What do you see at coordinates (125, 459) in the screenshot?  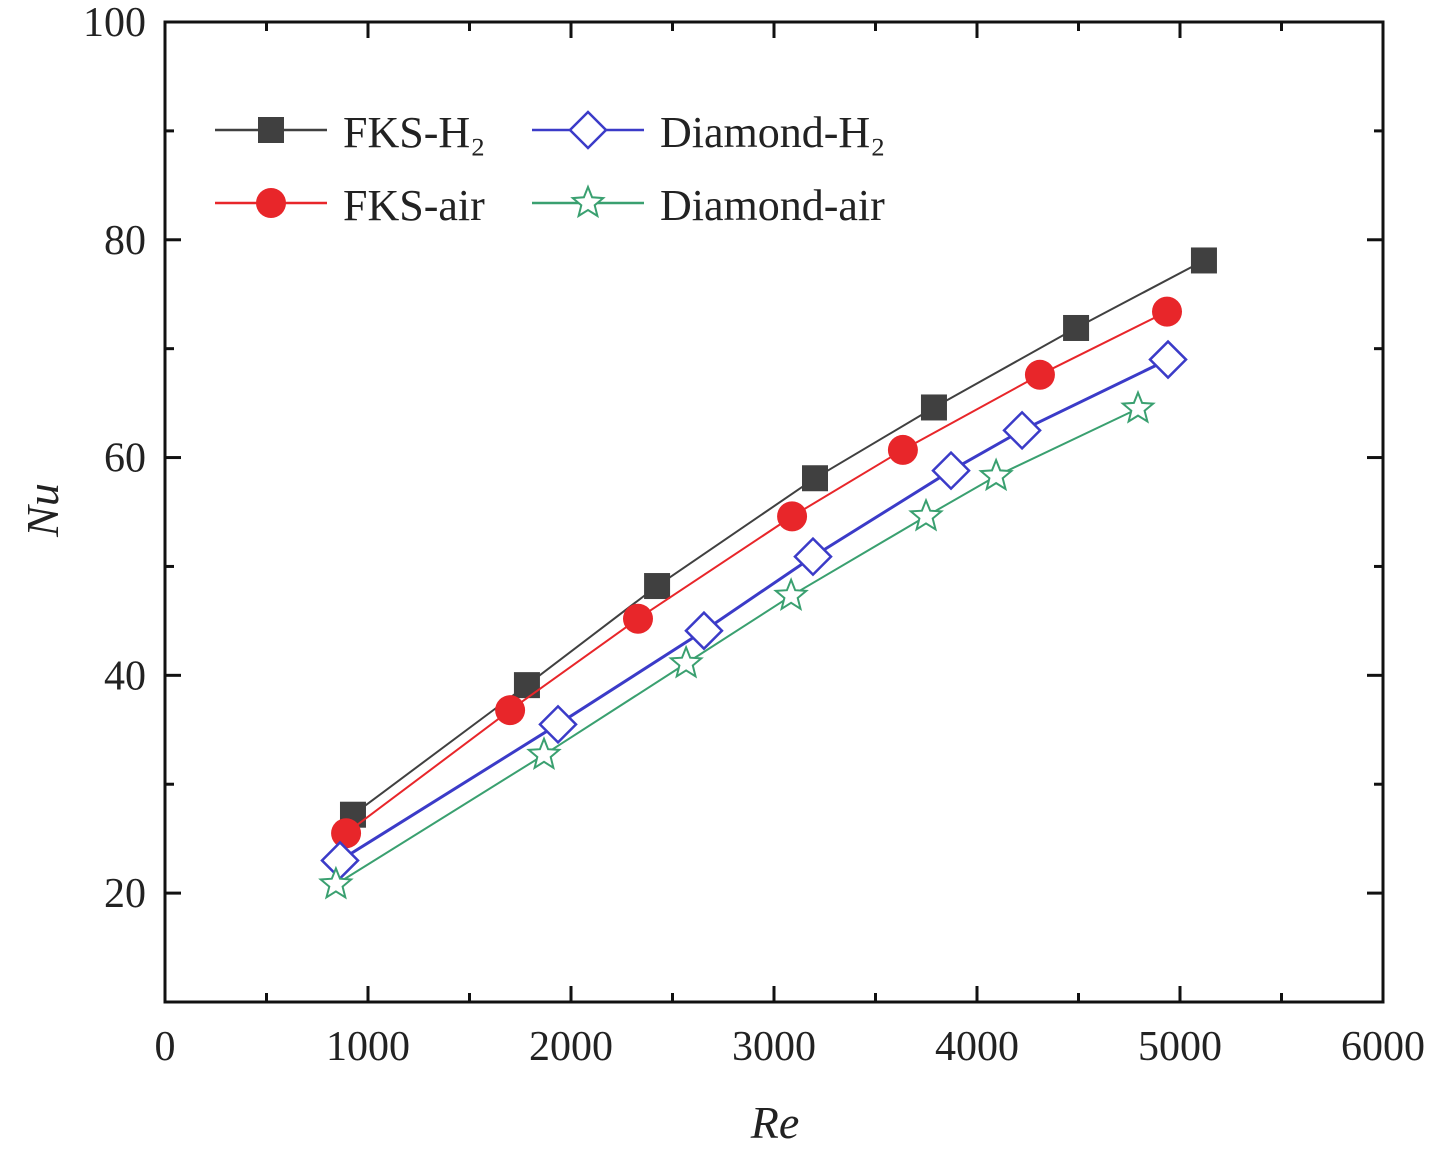 I see `y-tick-label: 60` at bounding box center [125, 459].